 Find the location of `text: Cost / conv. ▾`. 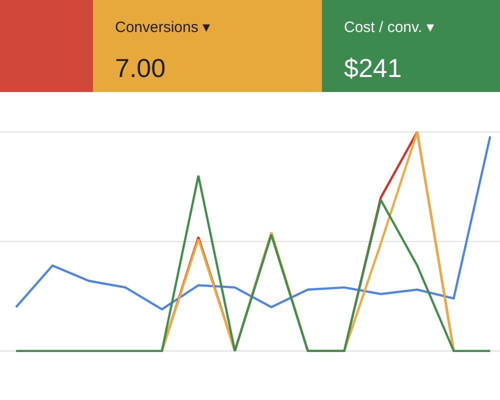

text: Cost / conv. ▾ is located at coordinates (389, 27).